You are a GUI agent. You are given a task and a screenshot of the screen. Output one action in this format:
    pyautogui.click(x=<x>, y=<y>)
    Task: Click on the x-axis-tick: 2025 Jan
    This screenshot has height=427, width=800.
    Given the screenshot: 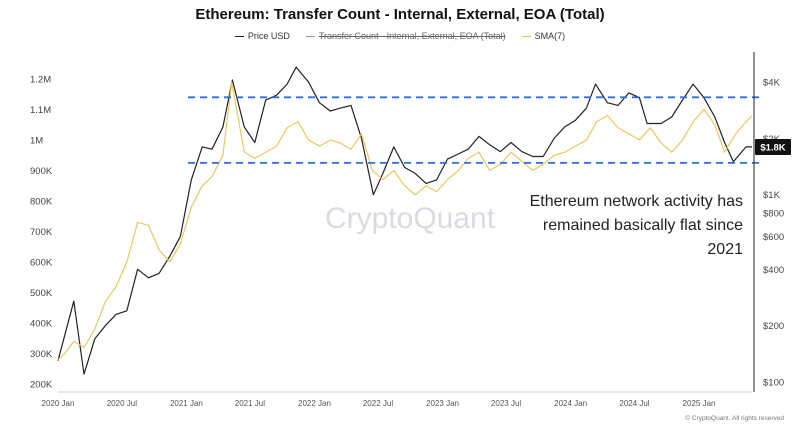 What is the action you would take?
    pyautogui.click(x=699, y=403)
    